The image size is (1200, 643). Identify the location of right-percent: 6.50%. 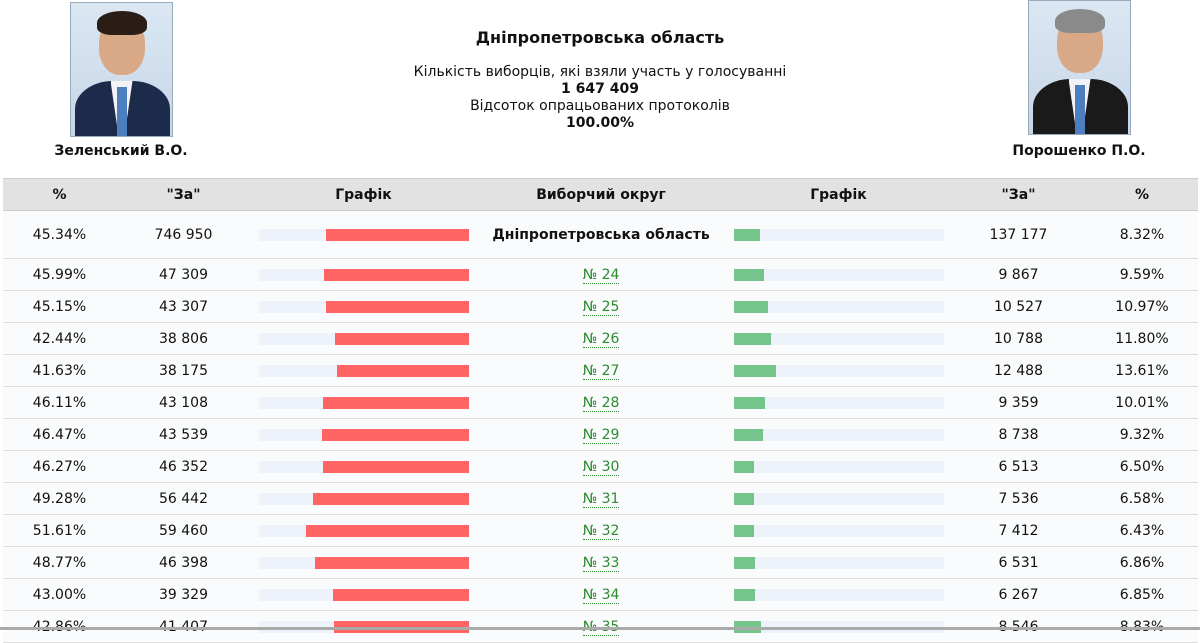
(1142, 466).